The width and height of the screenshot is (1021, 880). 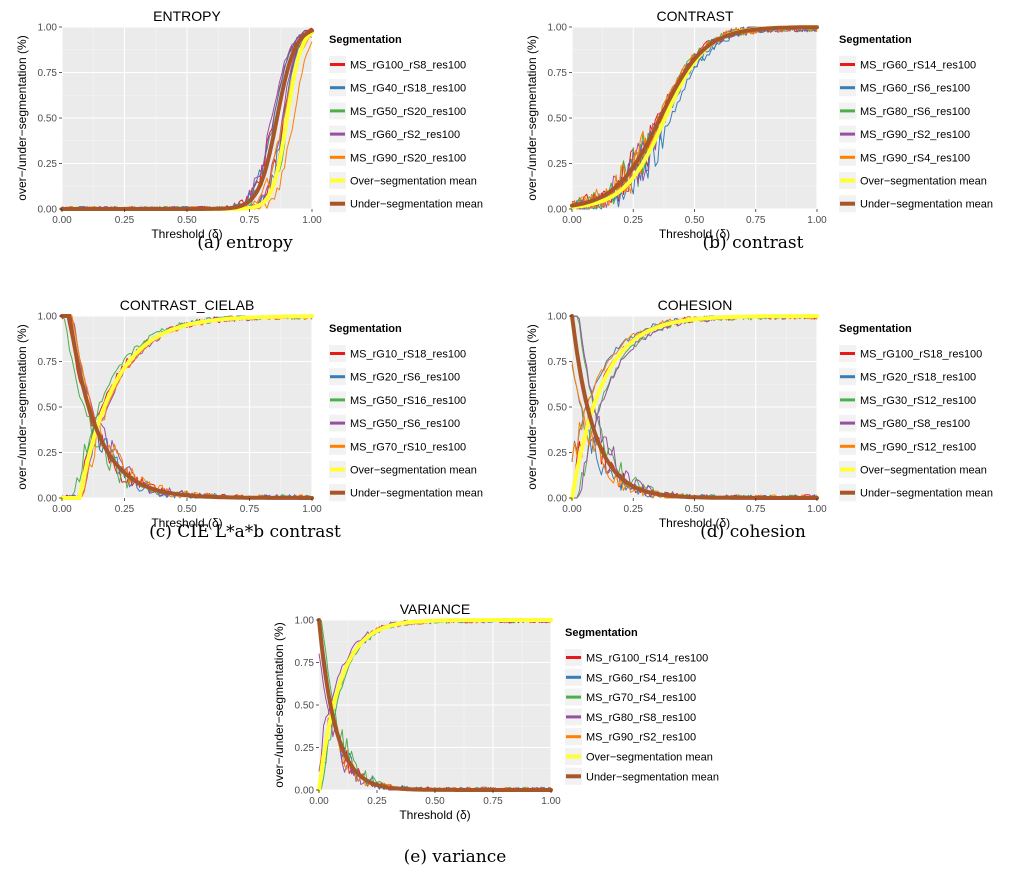 I want to click on legend-label: MS_rG20_rS18_res100, so click(x=918, y=378).